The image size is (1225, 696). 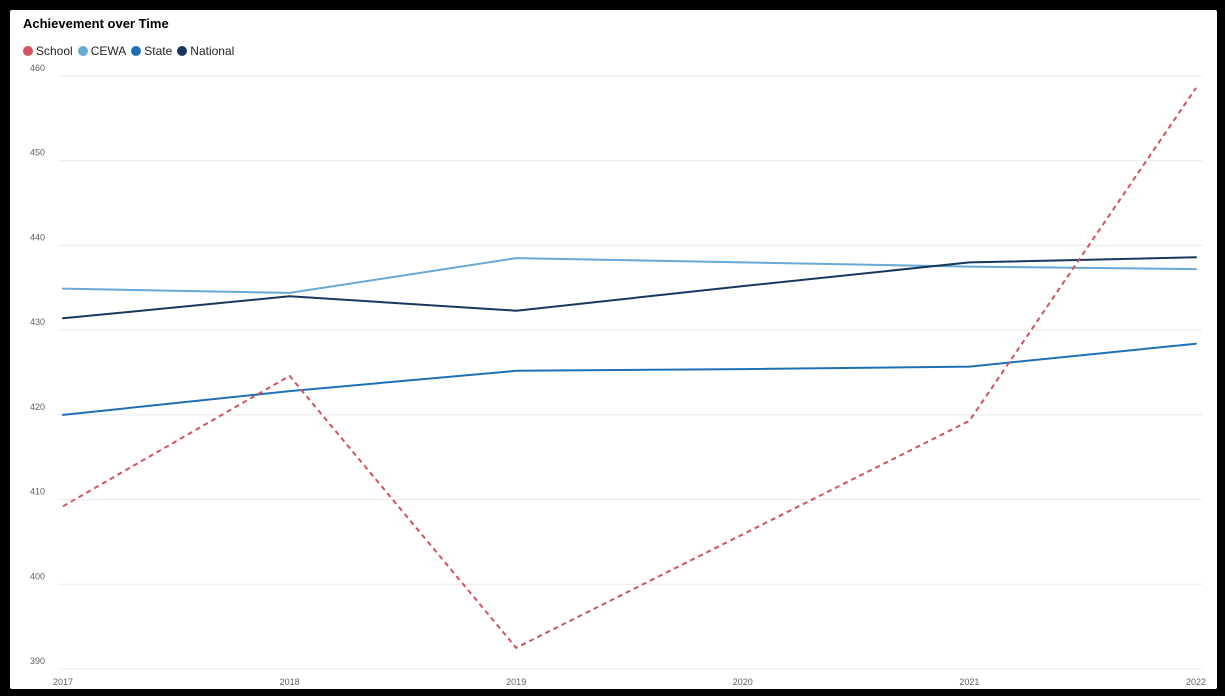 I want to click on data-point-national-2020, so click(x=743, y=286).